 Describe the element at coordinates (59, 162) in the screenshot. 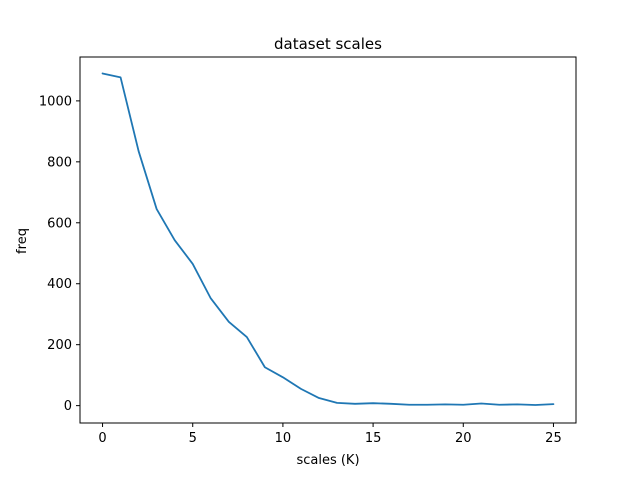

I see `y-tick-label: 800` at that location.